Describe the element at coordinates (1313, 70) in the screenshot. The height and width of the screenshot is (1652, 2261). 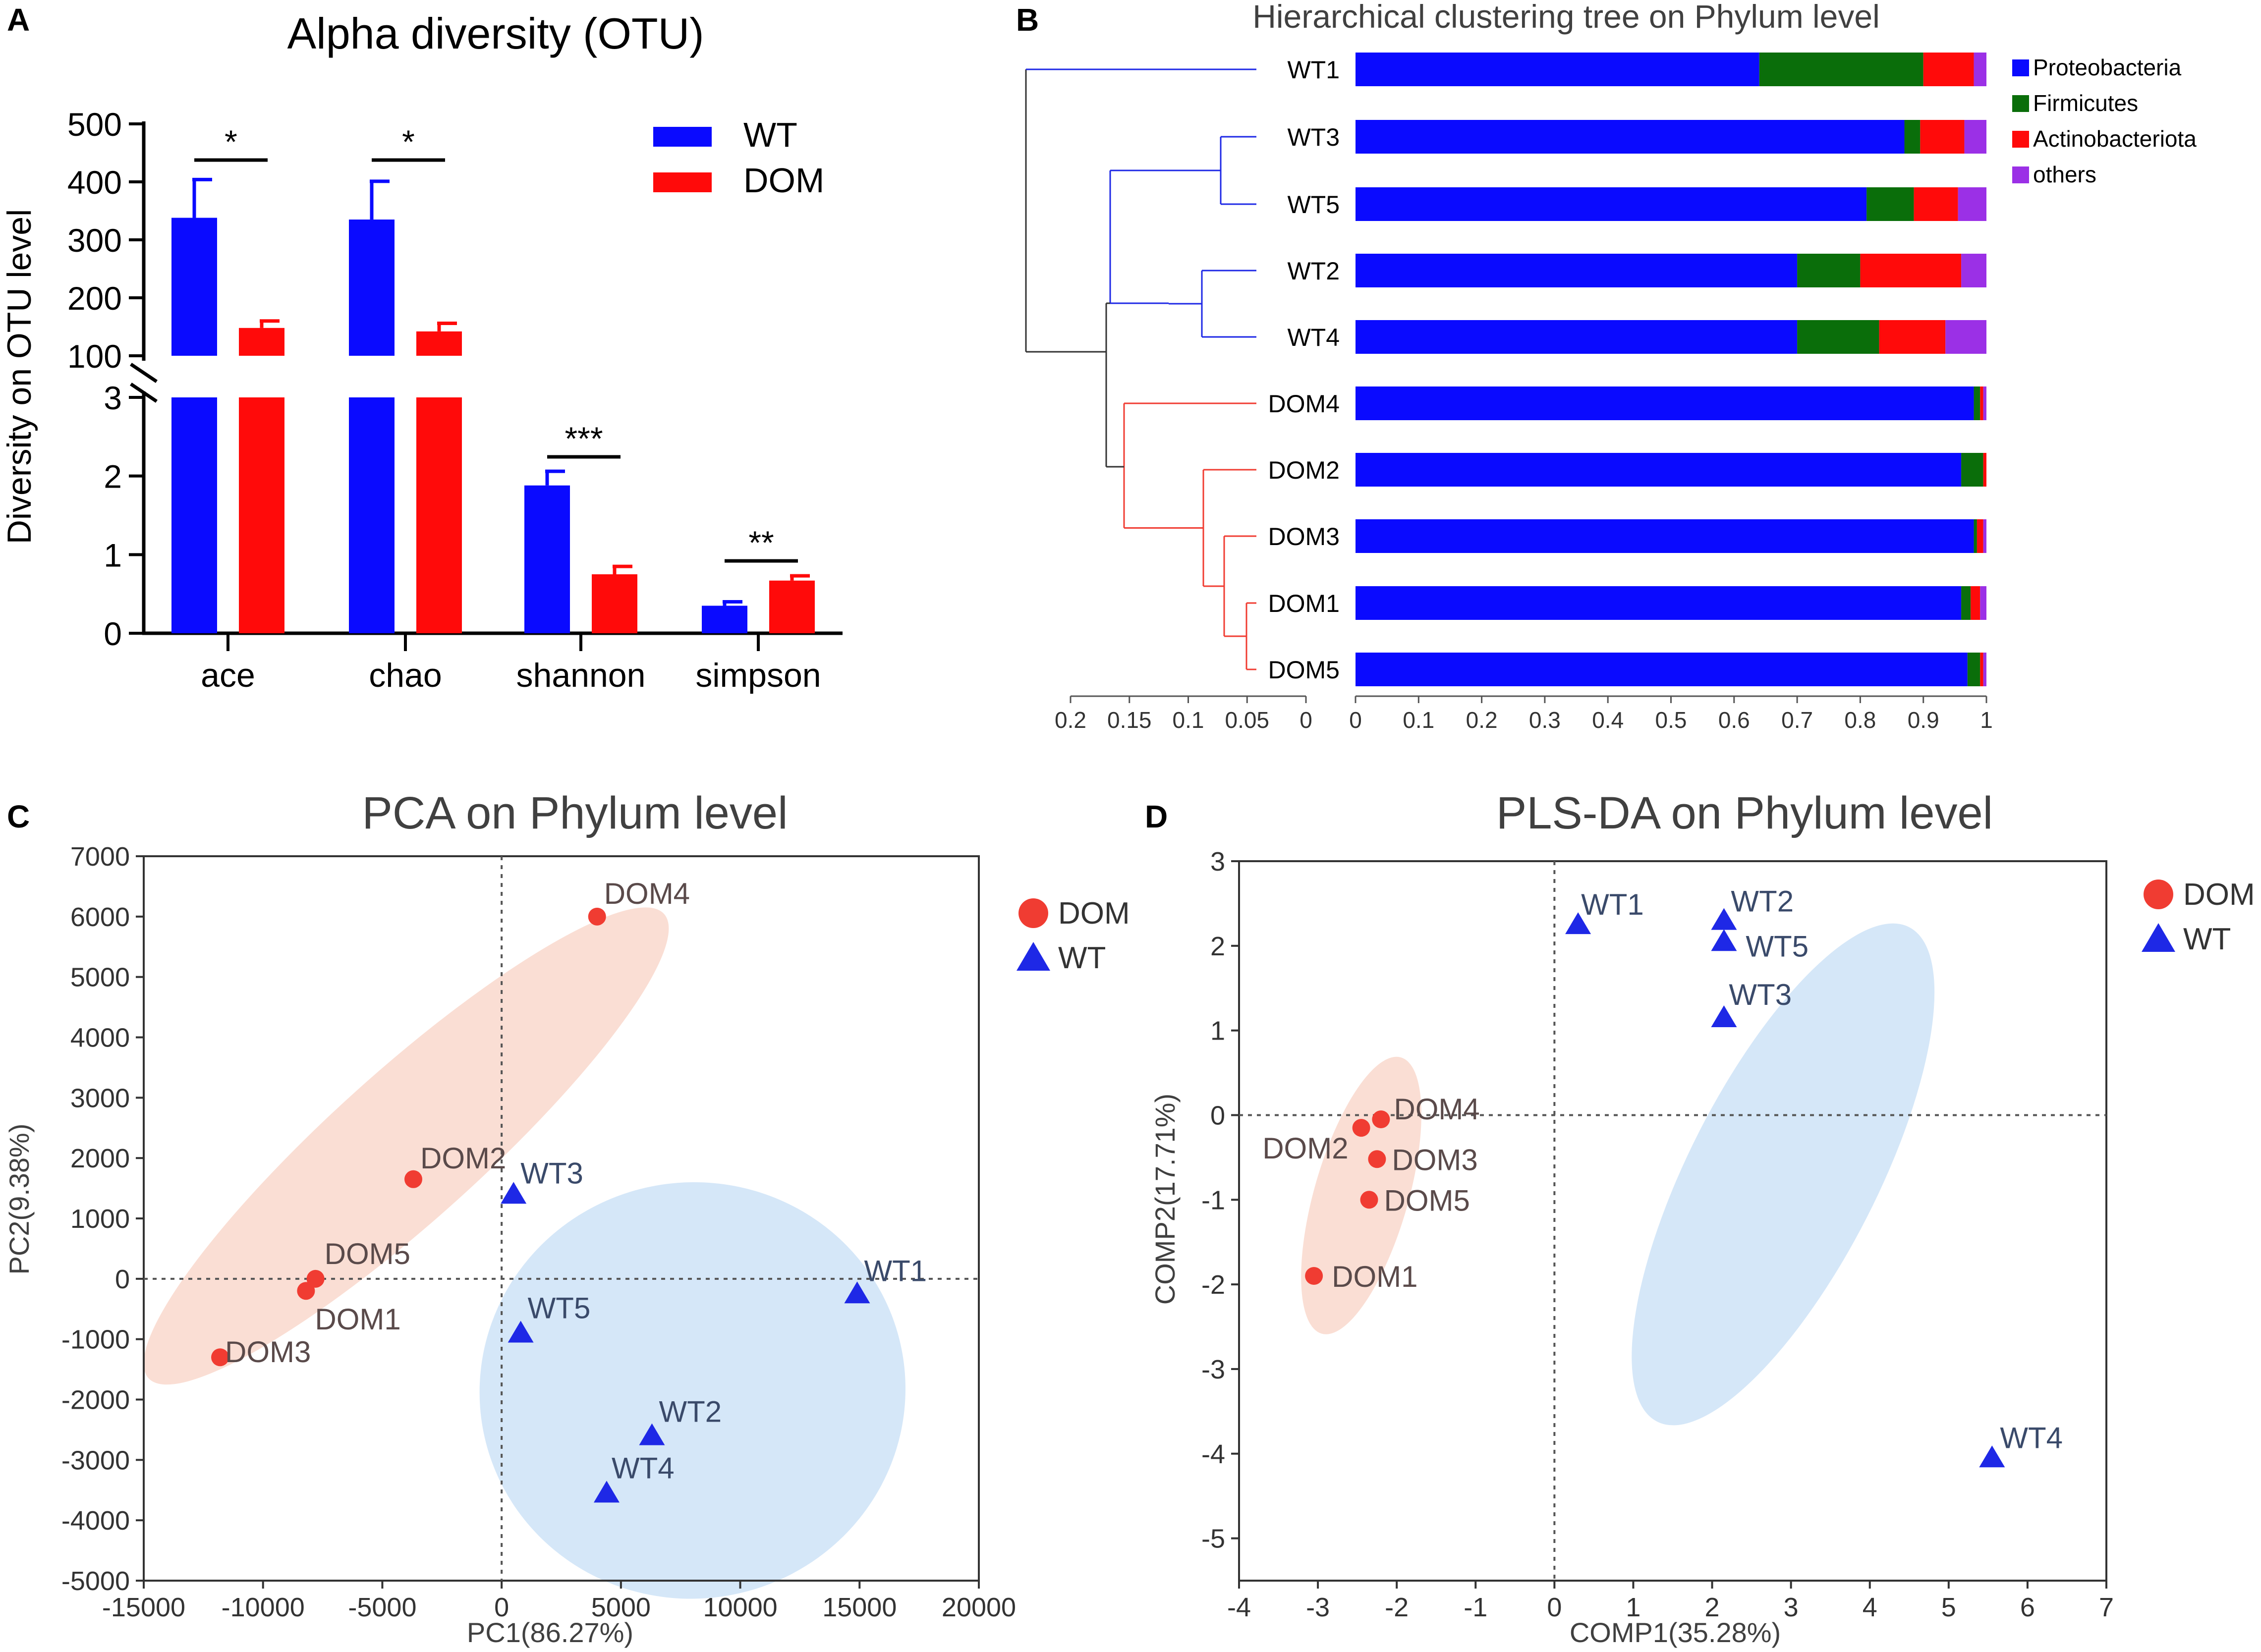
I see `row-label: WT1` at that location.